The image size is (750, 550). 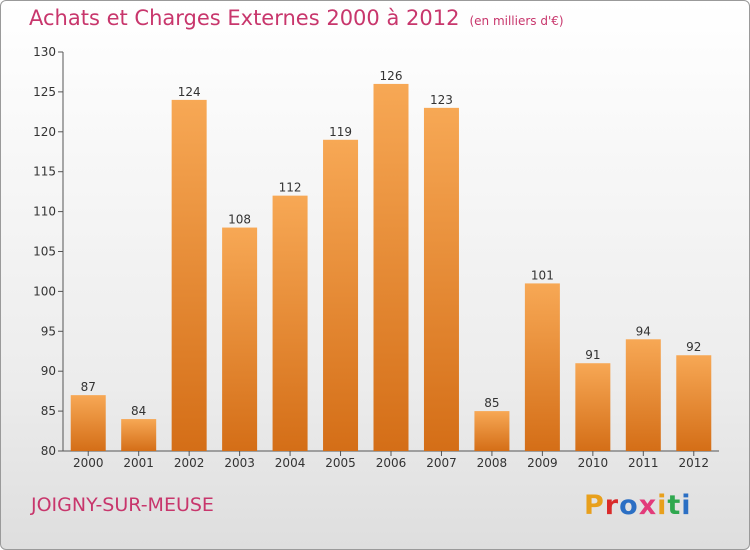 I want to click on logo-letter: r, so click(x=612, y=505).